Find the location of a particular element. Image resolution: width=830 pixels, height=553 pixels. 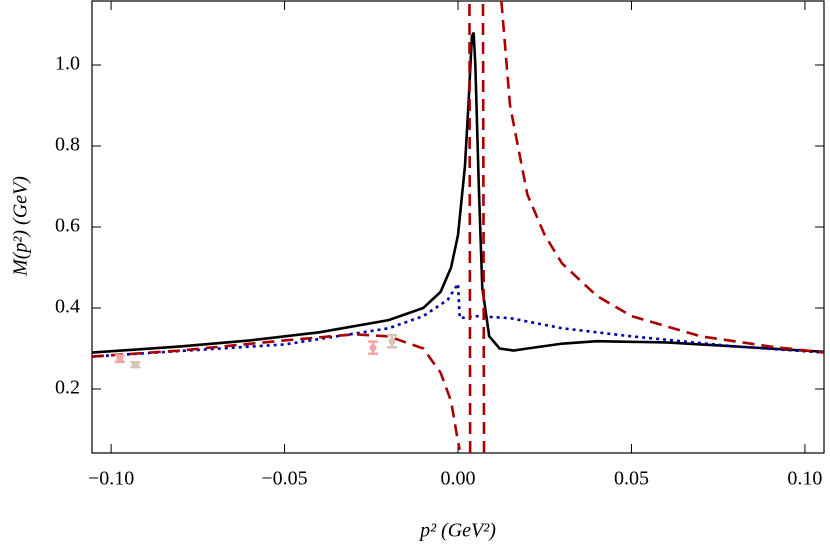

x-tick-label: −0.05 is located at coordinates (284, 479).